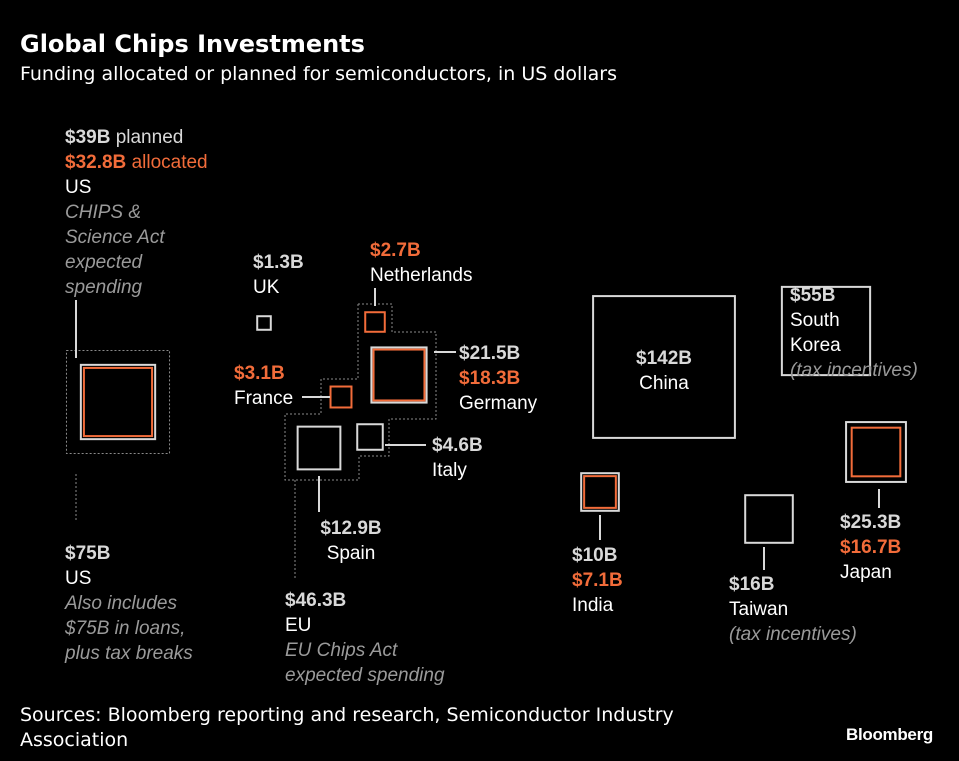 The image size is (959, 761). I want to click on us-total-note-1: Also includes, so click(121, 603).